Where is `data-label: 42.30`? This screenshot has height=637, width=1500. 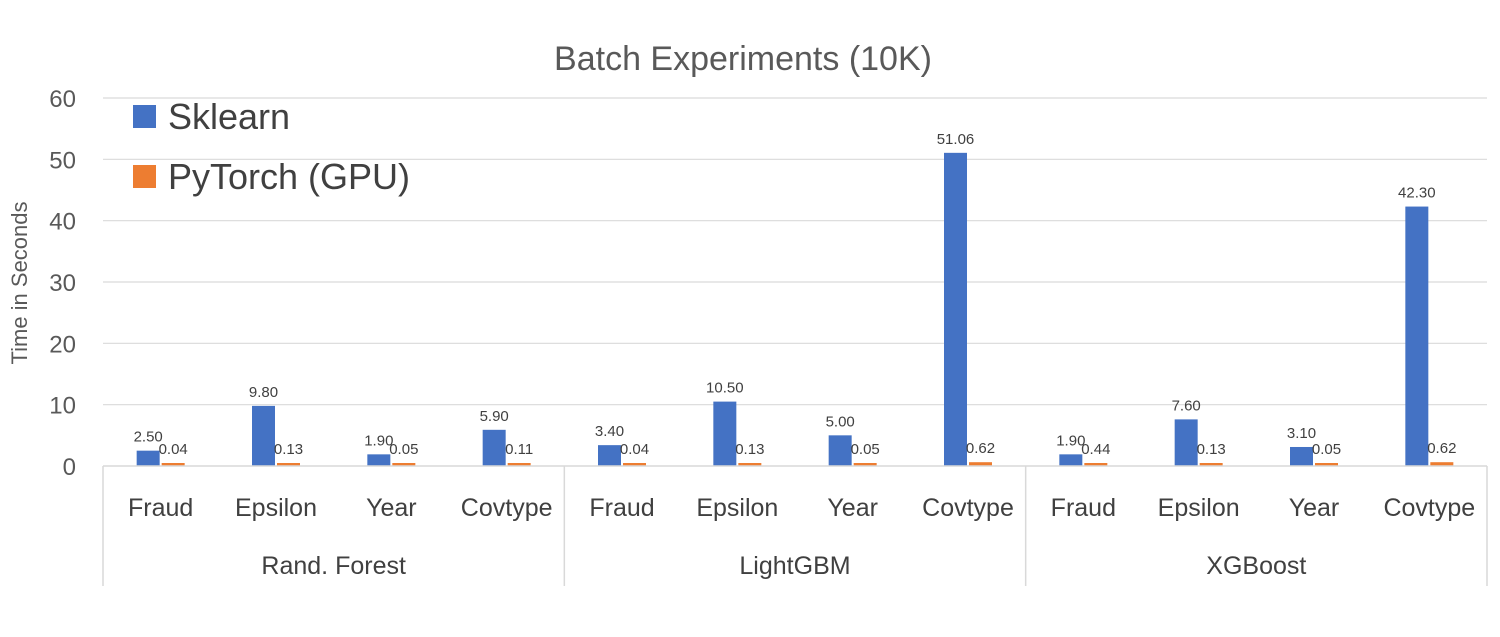
data-label: 42.30 is located at coordinates (1417, 193).